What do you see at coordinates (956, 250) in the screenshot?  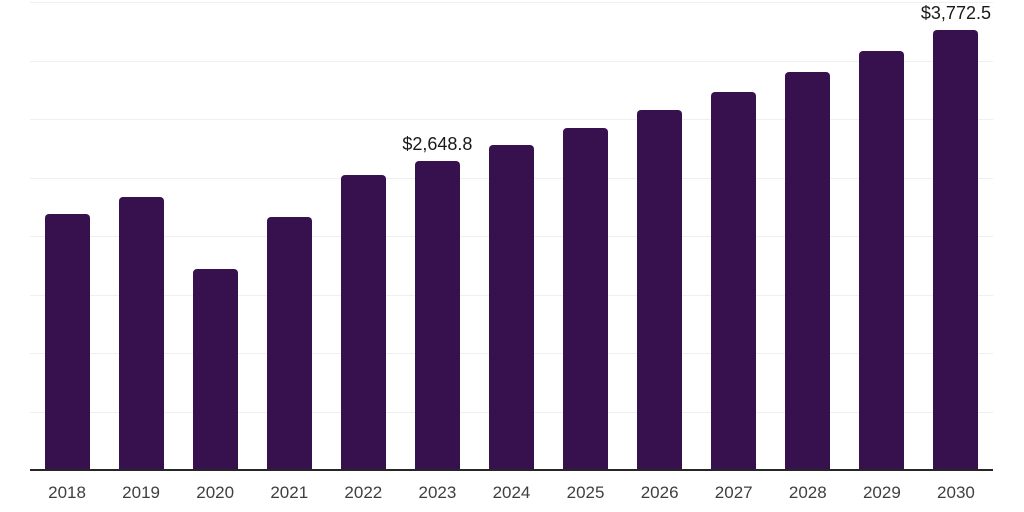 I see `bar-2030` at bounding box center [956, 250].